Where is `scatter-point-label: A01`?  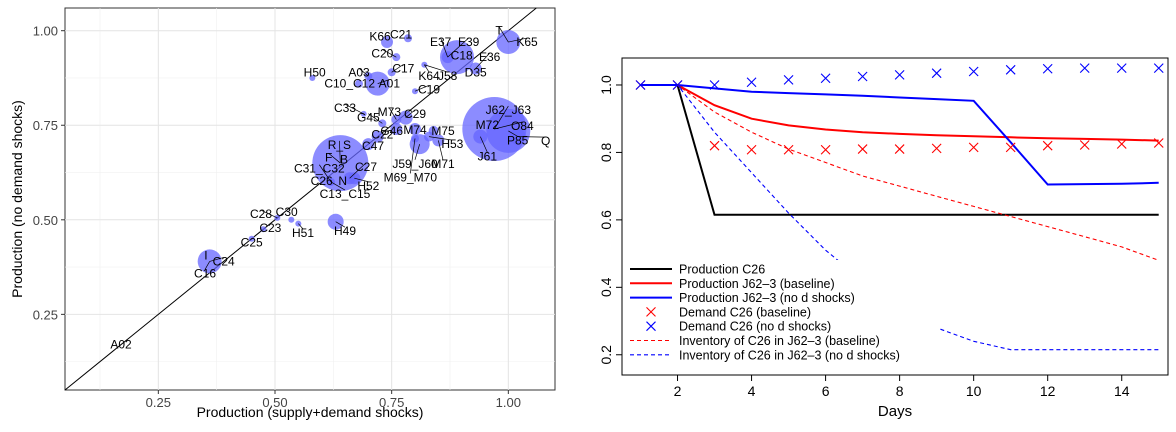 scatter-point-label: A01 is located at coordinates (390, 84).